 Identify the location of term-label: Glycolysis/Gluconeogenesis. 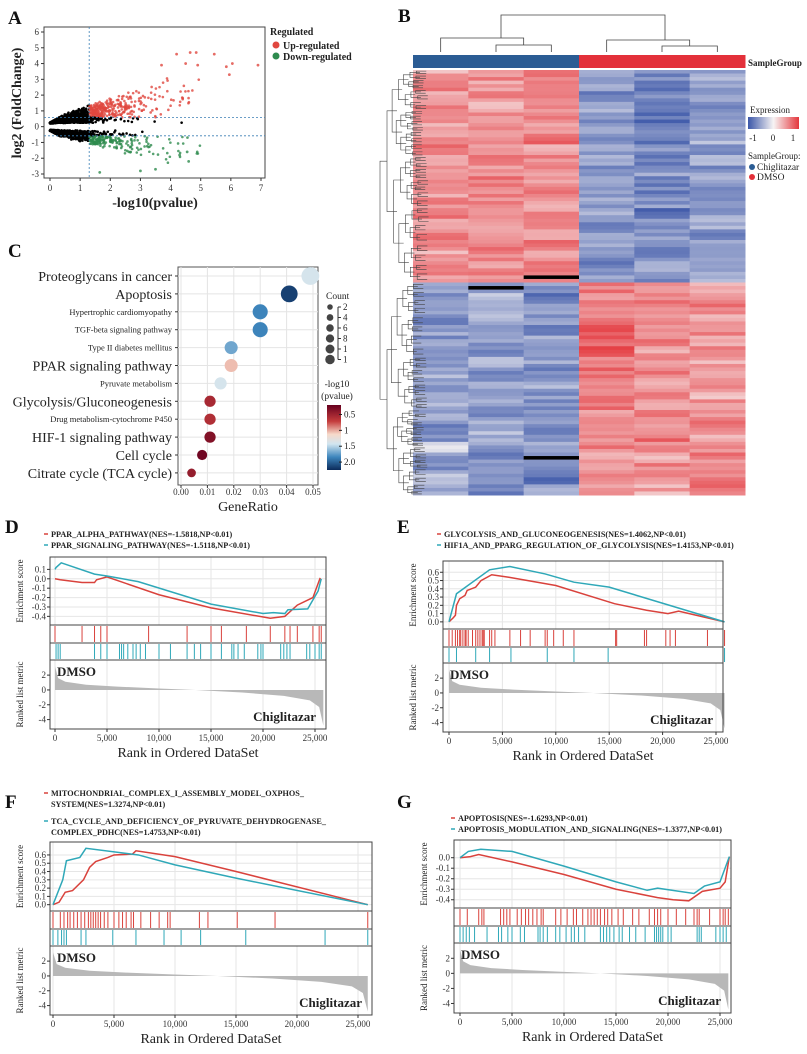
(92, 402).